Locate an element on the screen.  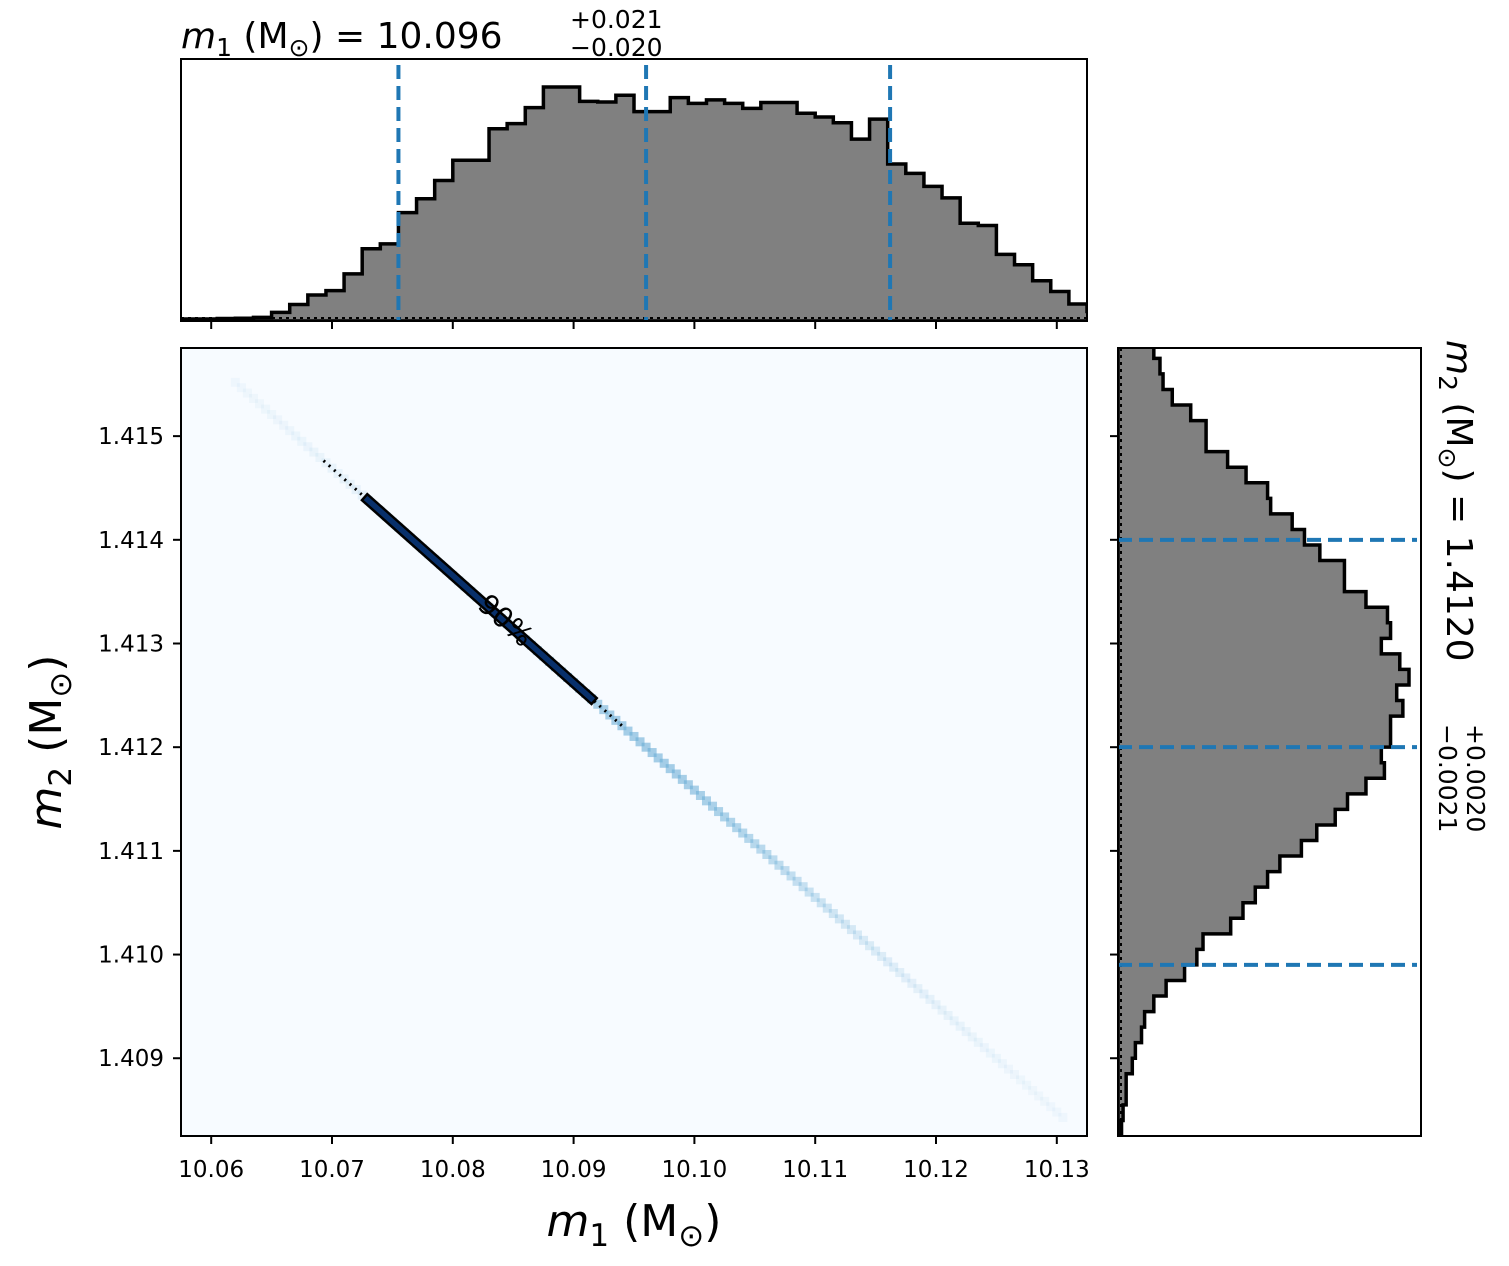
x-tick-label: 10.10 is located at coordinates (694, 1170).